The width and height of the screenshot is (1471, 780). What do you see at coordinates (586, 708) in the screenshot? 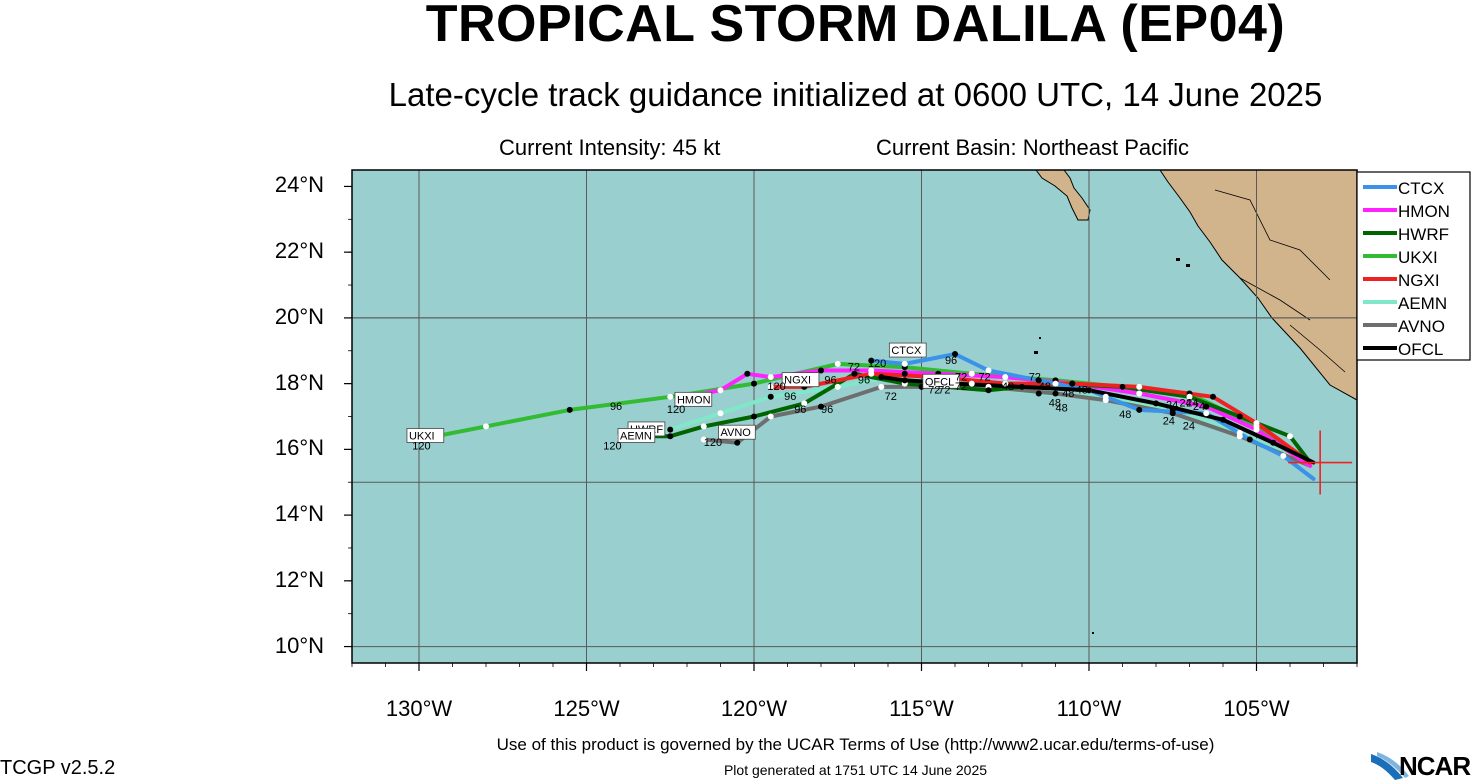
I see `lon-tick-label: 125°W` at bounding box center [586, 708].